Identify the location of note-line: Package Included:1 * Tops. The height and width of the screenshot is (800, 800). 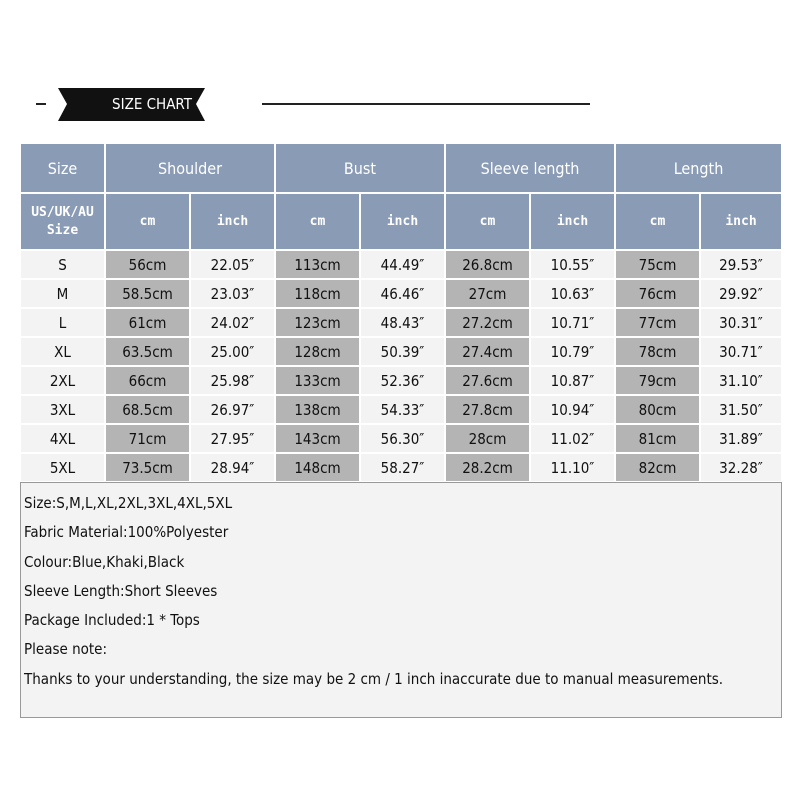
(112, 620).